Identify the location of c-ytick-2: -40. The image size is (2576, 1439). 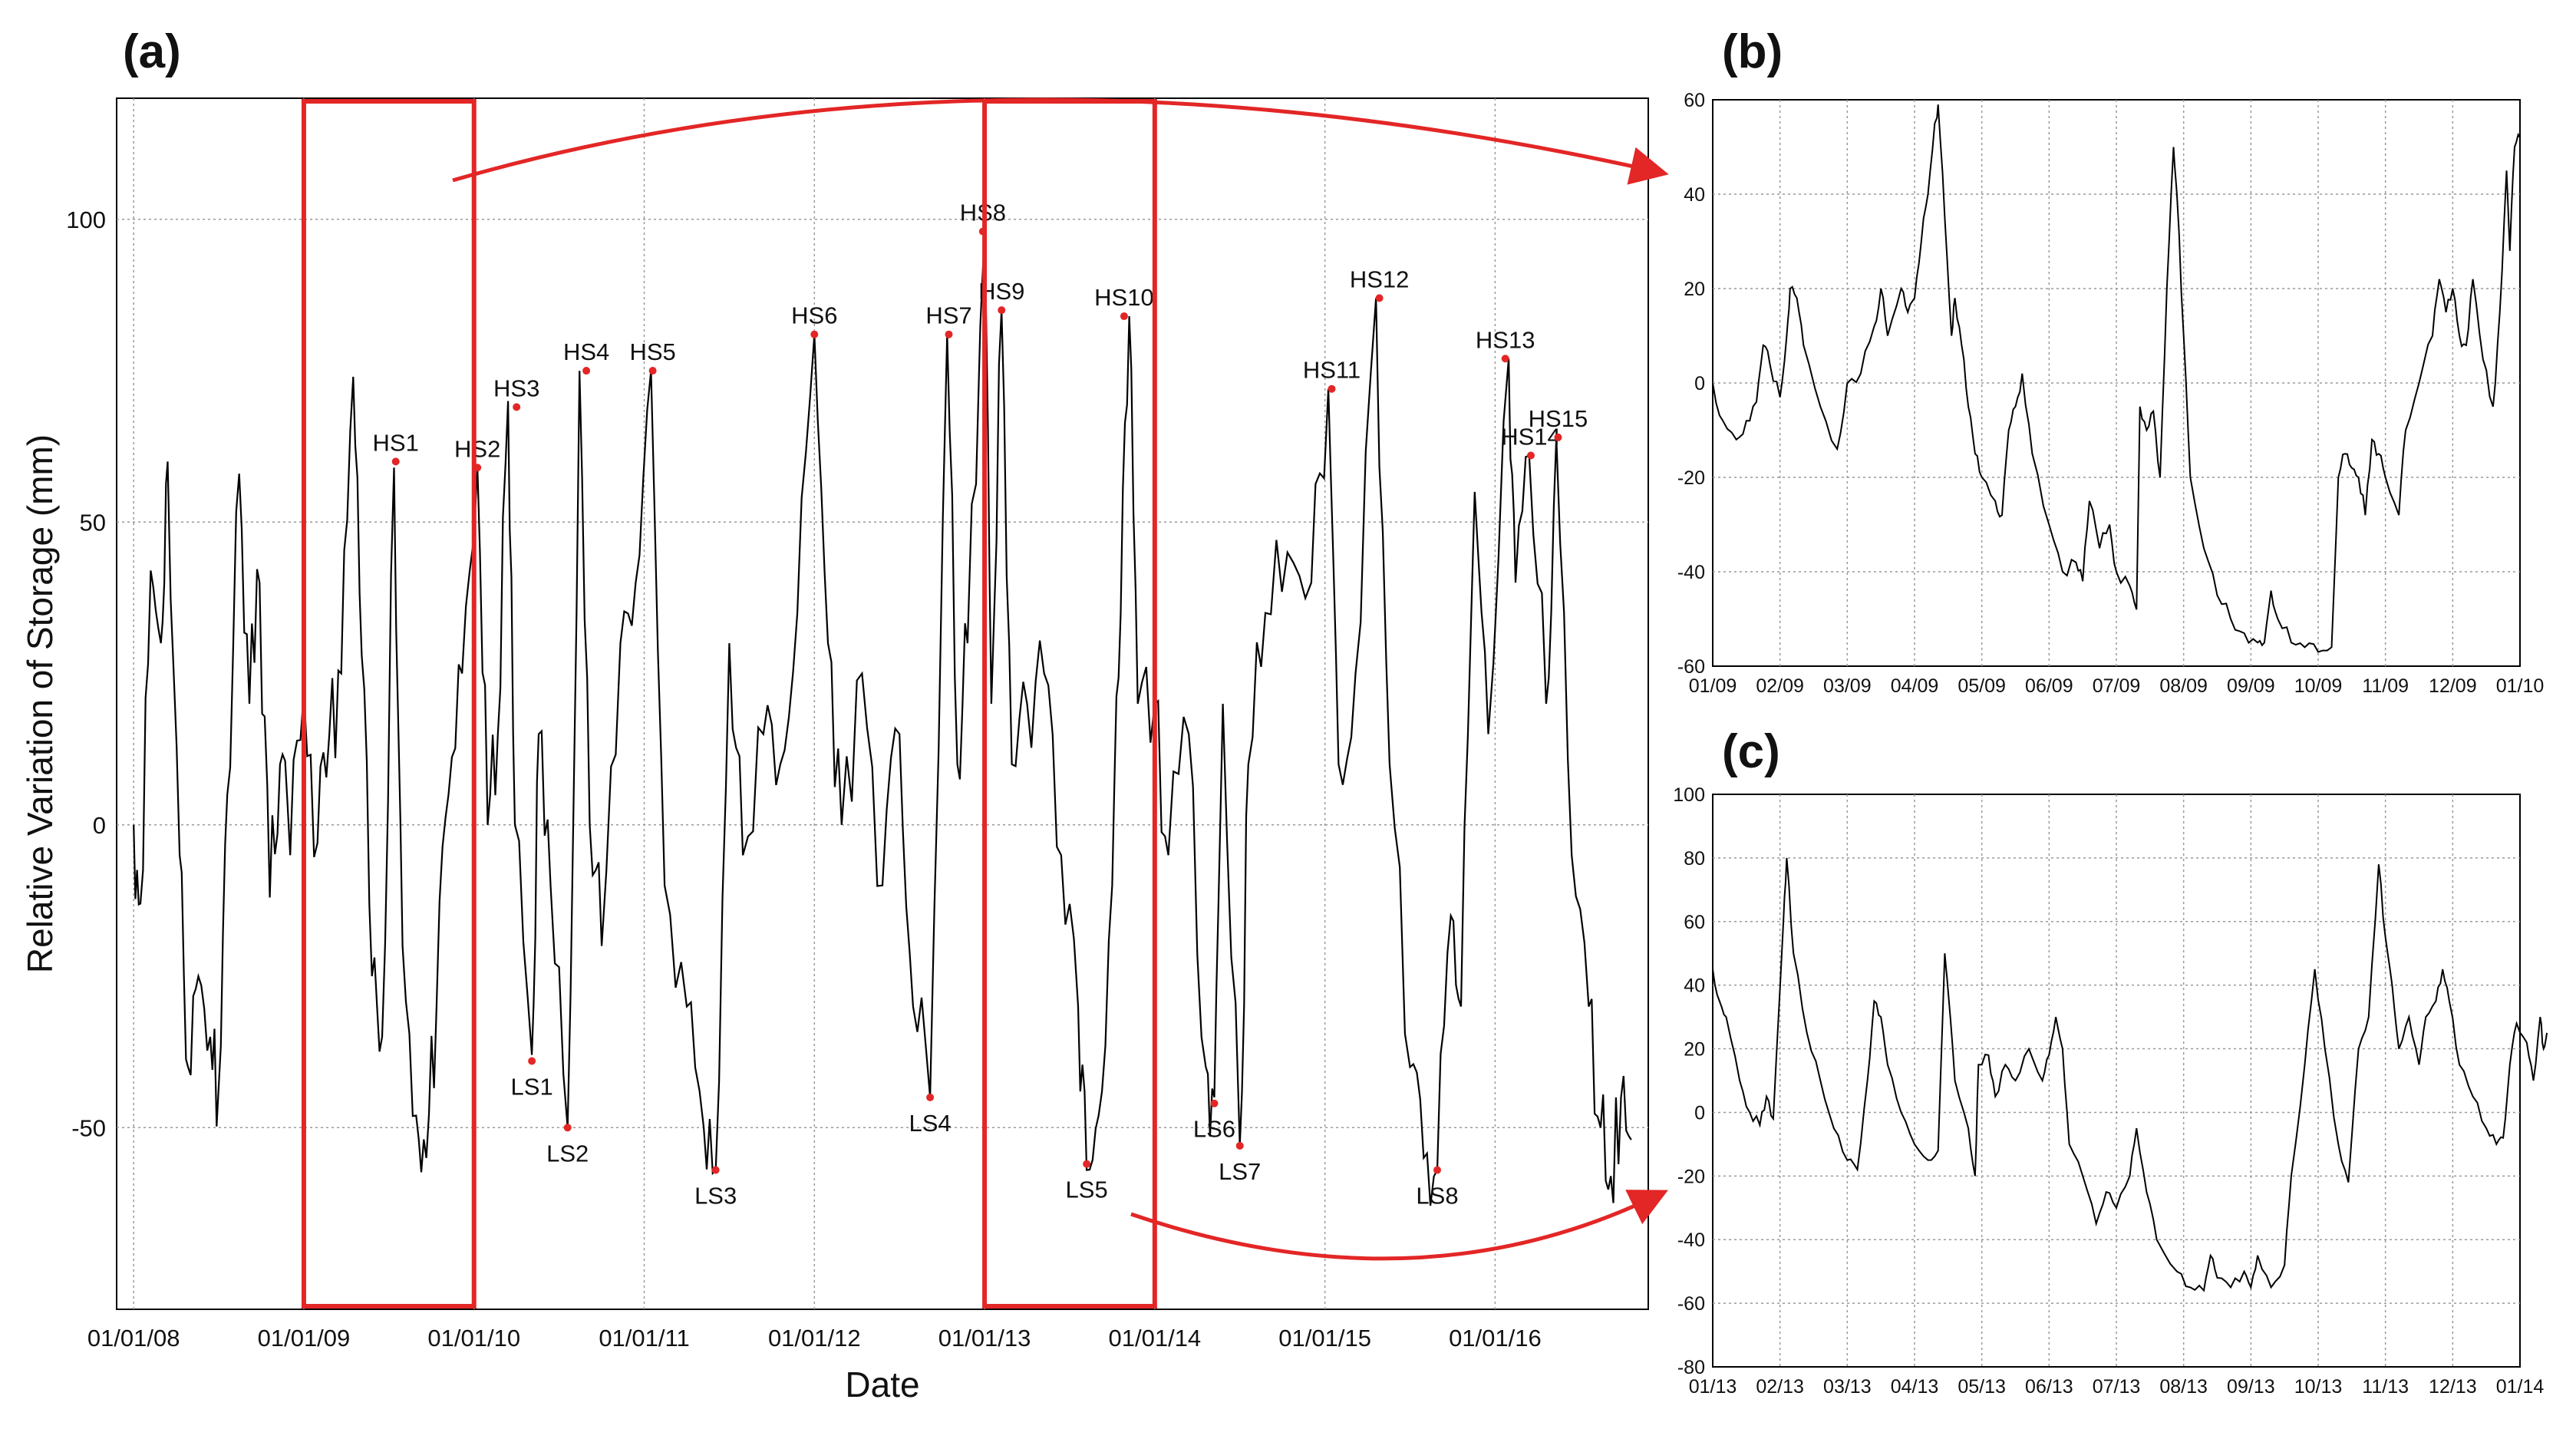
(1691, 1240).